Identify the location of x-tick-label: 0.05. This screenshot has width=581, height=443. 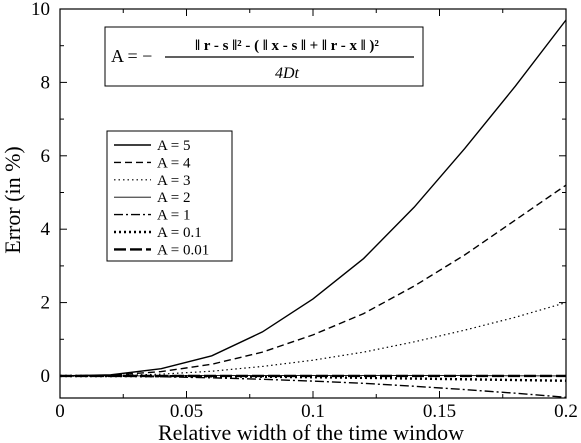
(186, 411).